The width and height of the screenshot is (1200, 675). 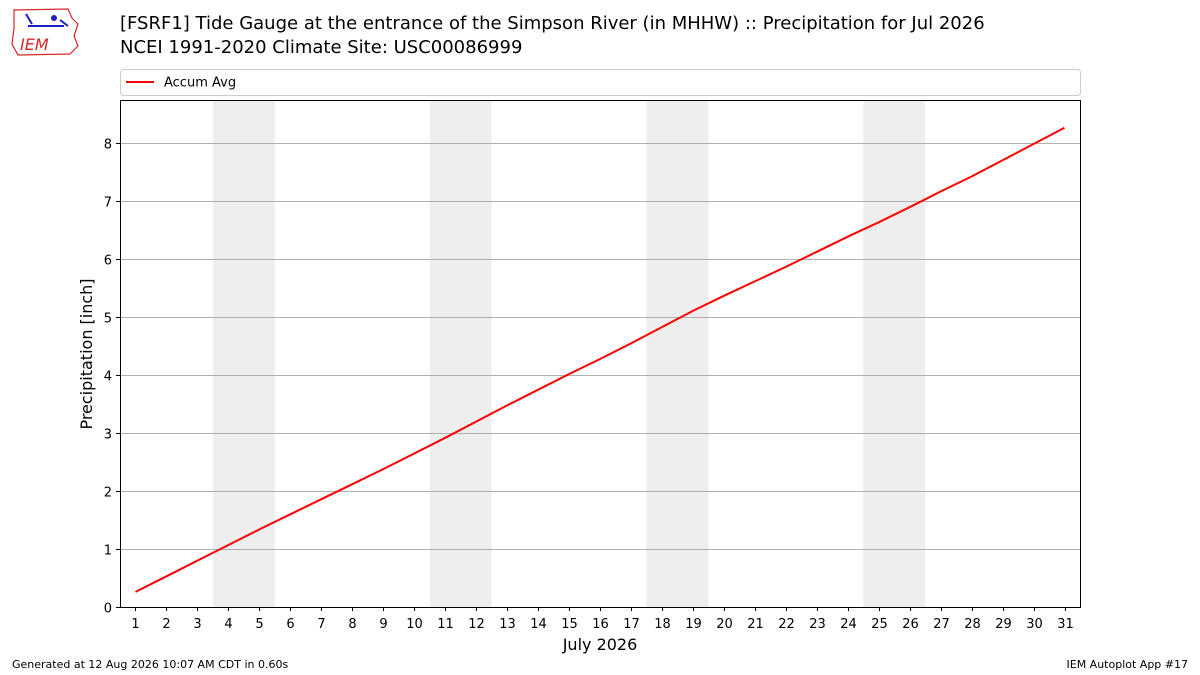 I want to click on logo-dot, so click(x=54, y=18).